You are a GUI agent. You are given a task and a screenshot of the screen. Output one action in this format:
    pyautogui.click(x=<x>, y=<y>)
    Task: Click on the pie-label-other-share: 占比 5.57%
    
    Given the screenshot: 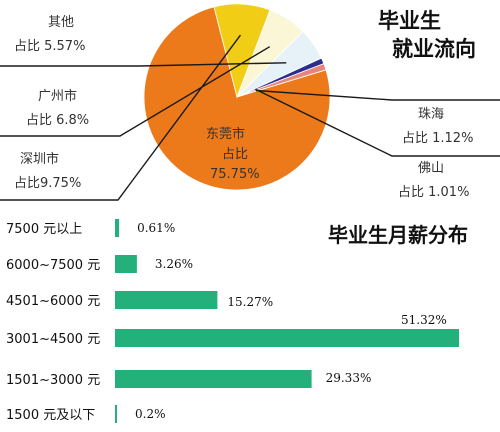 What is the action you would take?
    pyautogui.click(x=49, y=46)
    